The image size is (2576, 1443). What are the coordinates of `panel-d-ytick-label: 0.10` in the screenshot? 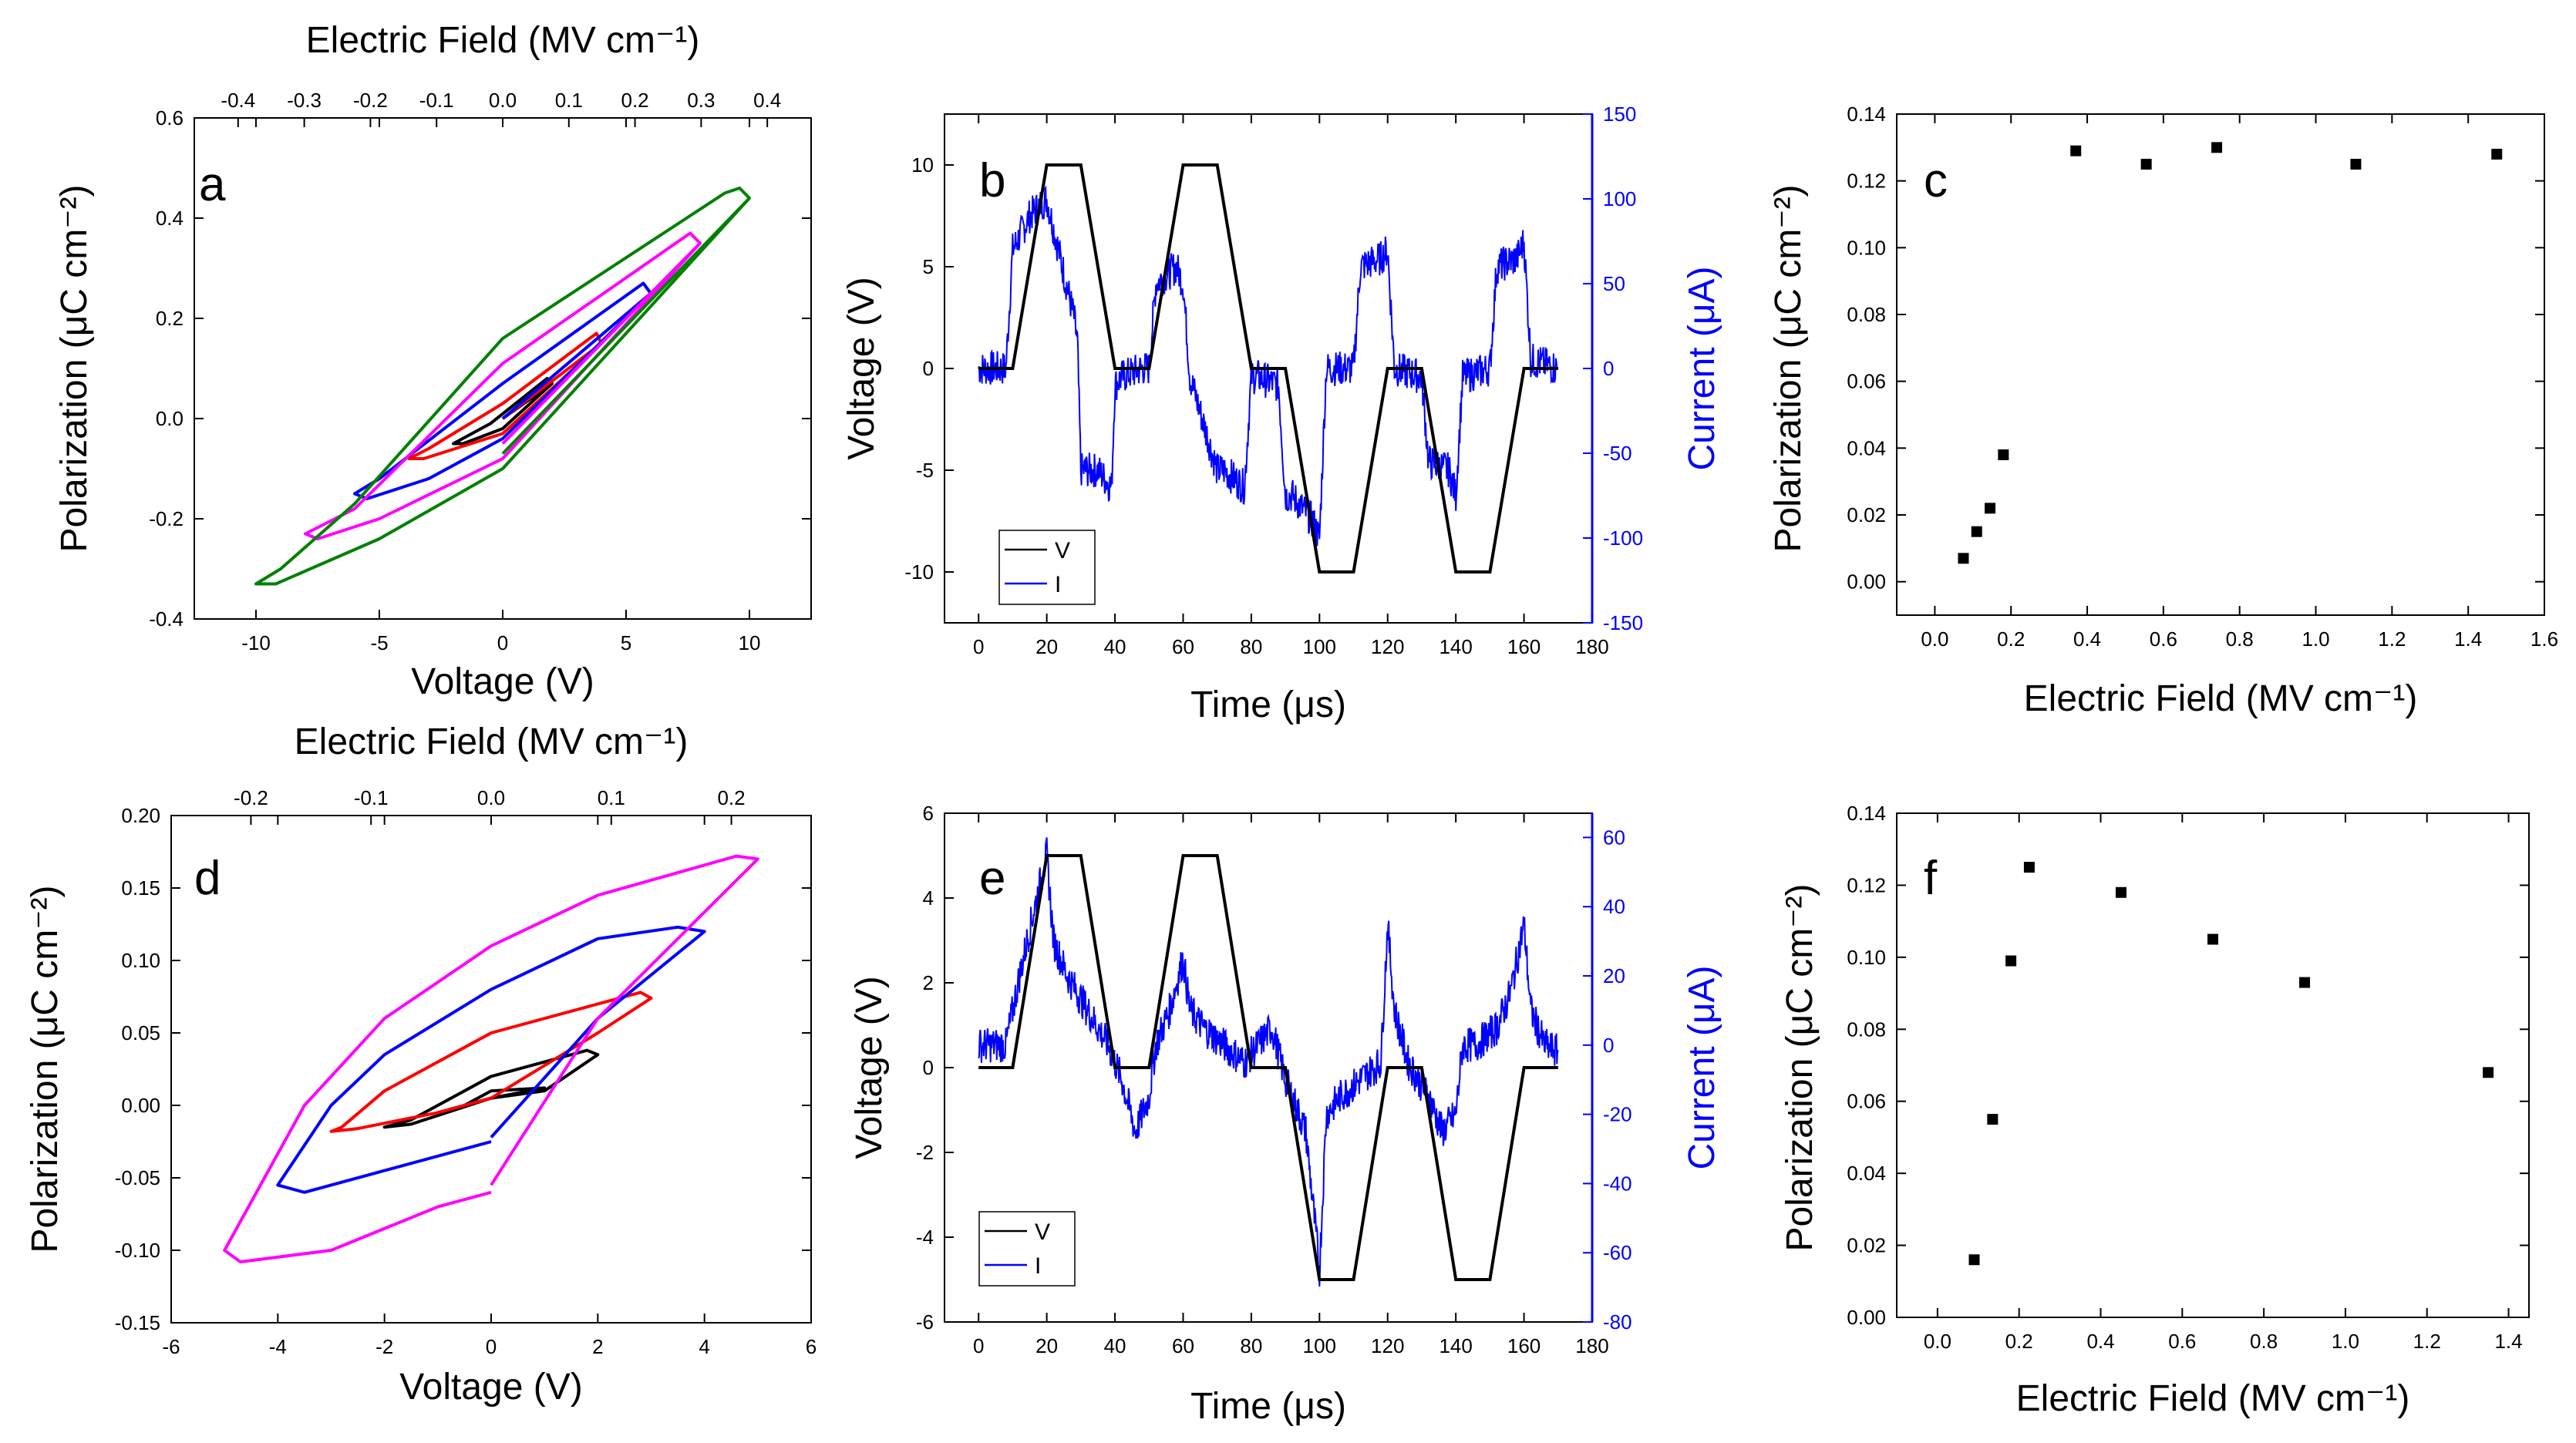 It's located at (140, 961).